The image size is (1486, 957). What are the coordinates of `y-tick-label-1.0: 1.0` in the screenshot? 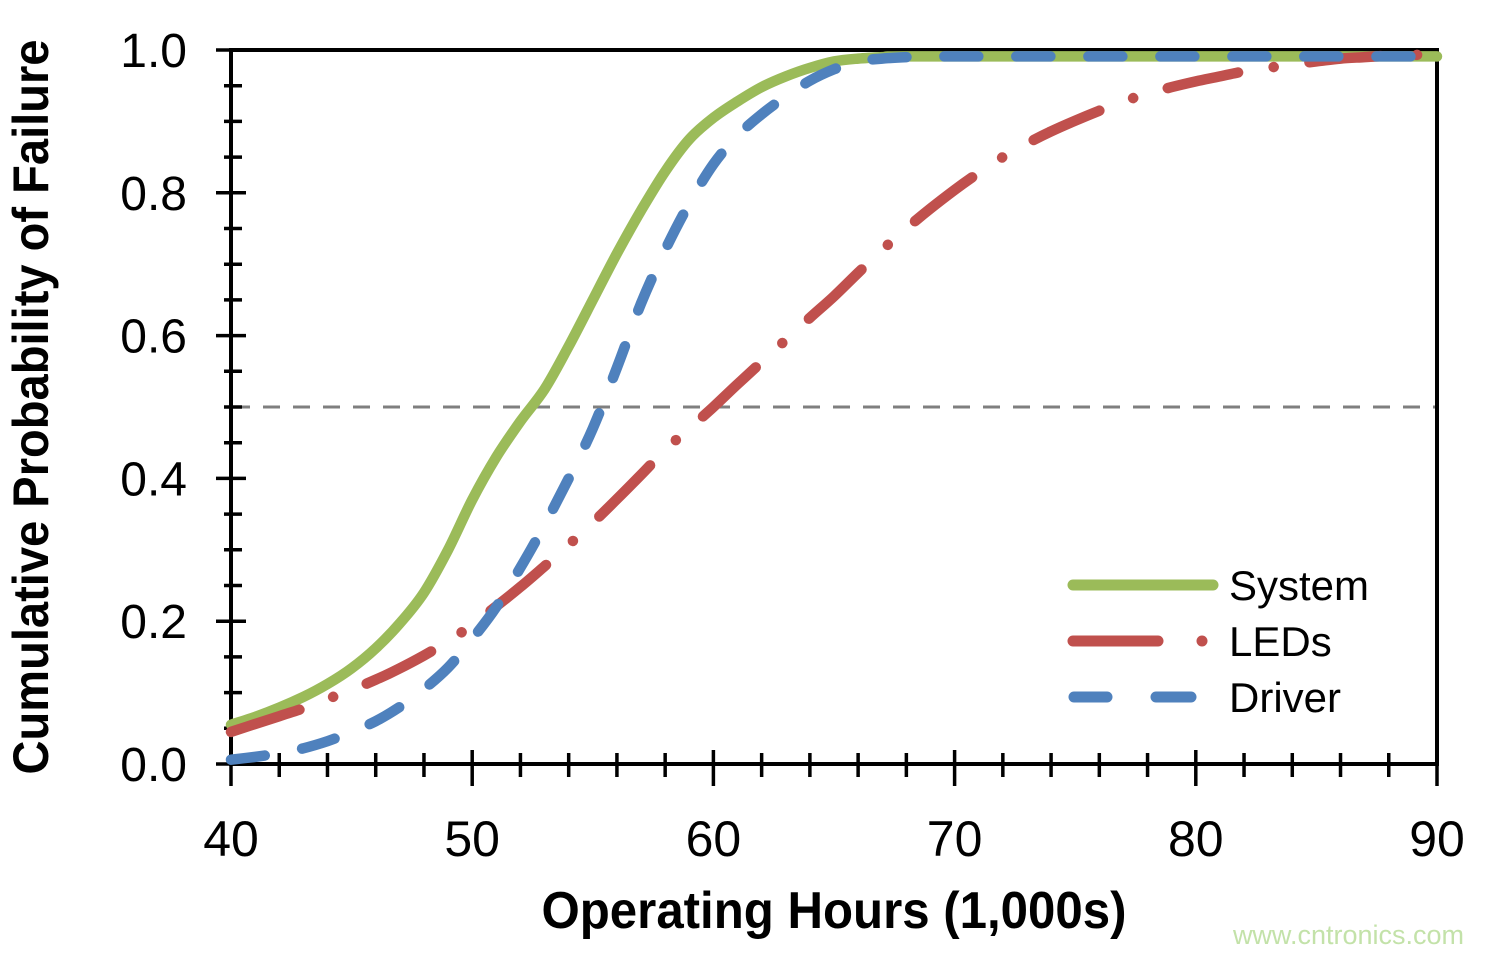 It's located at (153, 51).